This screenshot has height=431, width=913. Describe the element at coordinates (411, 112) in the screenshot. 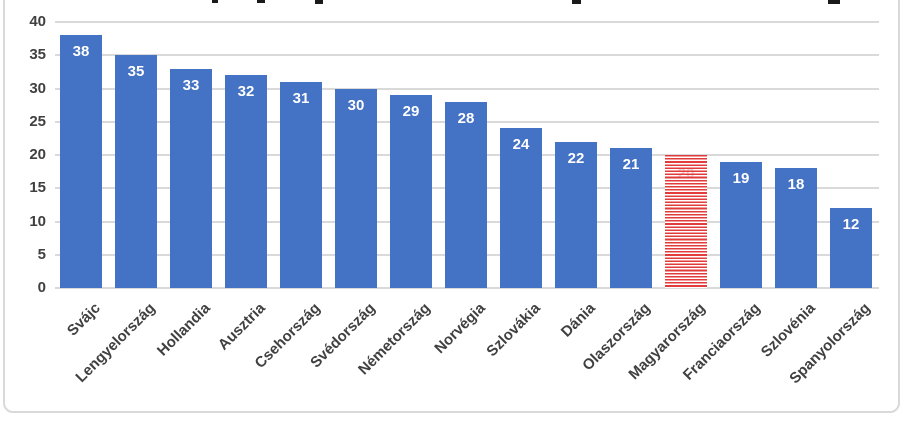

I see `bar-value-label: 29` at that location.